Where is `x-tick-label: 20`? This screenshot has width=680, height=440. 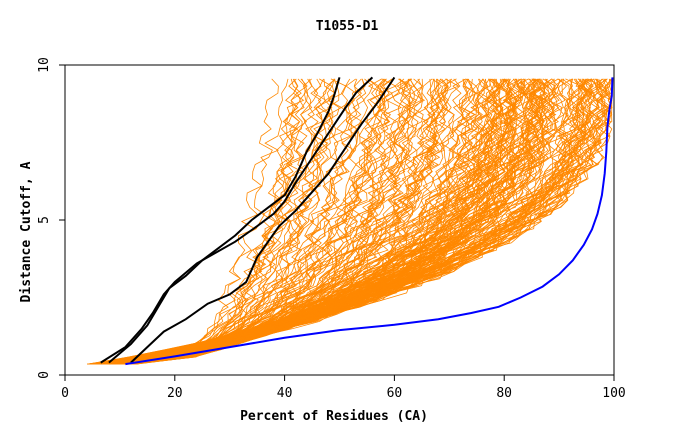 x-tick-label: 20 is located at coordinates (175, 393).